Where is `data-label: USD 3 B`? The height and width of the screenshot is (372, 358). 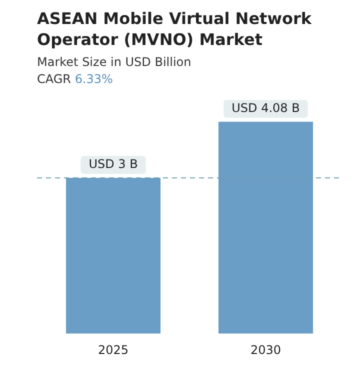
data-label: USD 3 B is located at coordinates (113, 163).